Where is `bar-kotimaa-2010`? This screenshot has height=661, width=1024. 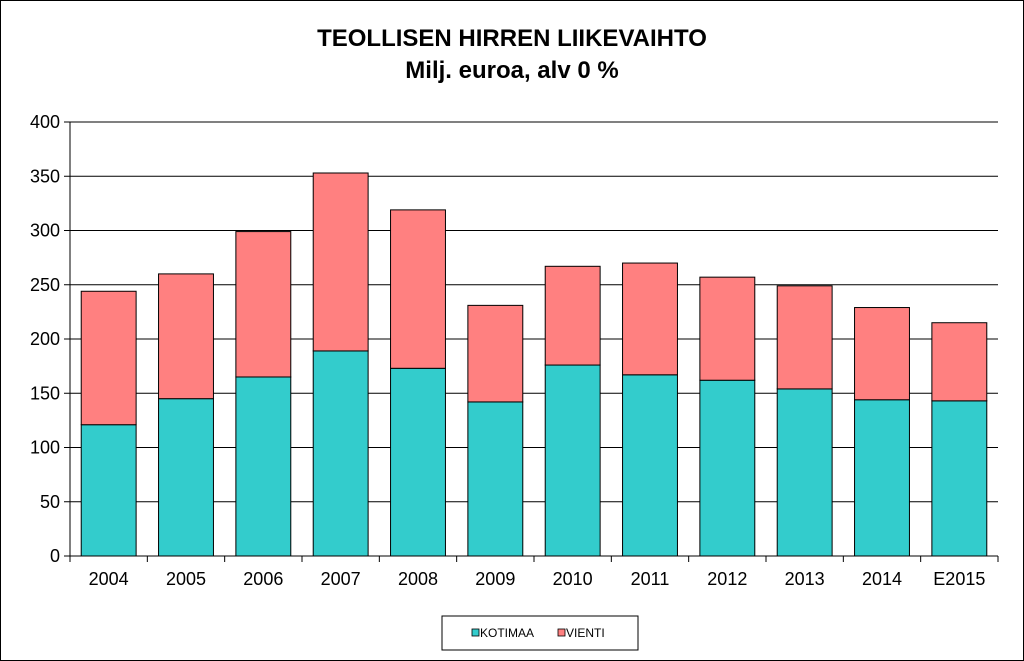 bar-kotimaa-2010 is located at coordinates (572, 460).